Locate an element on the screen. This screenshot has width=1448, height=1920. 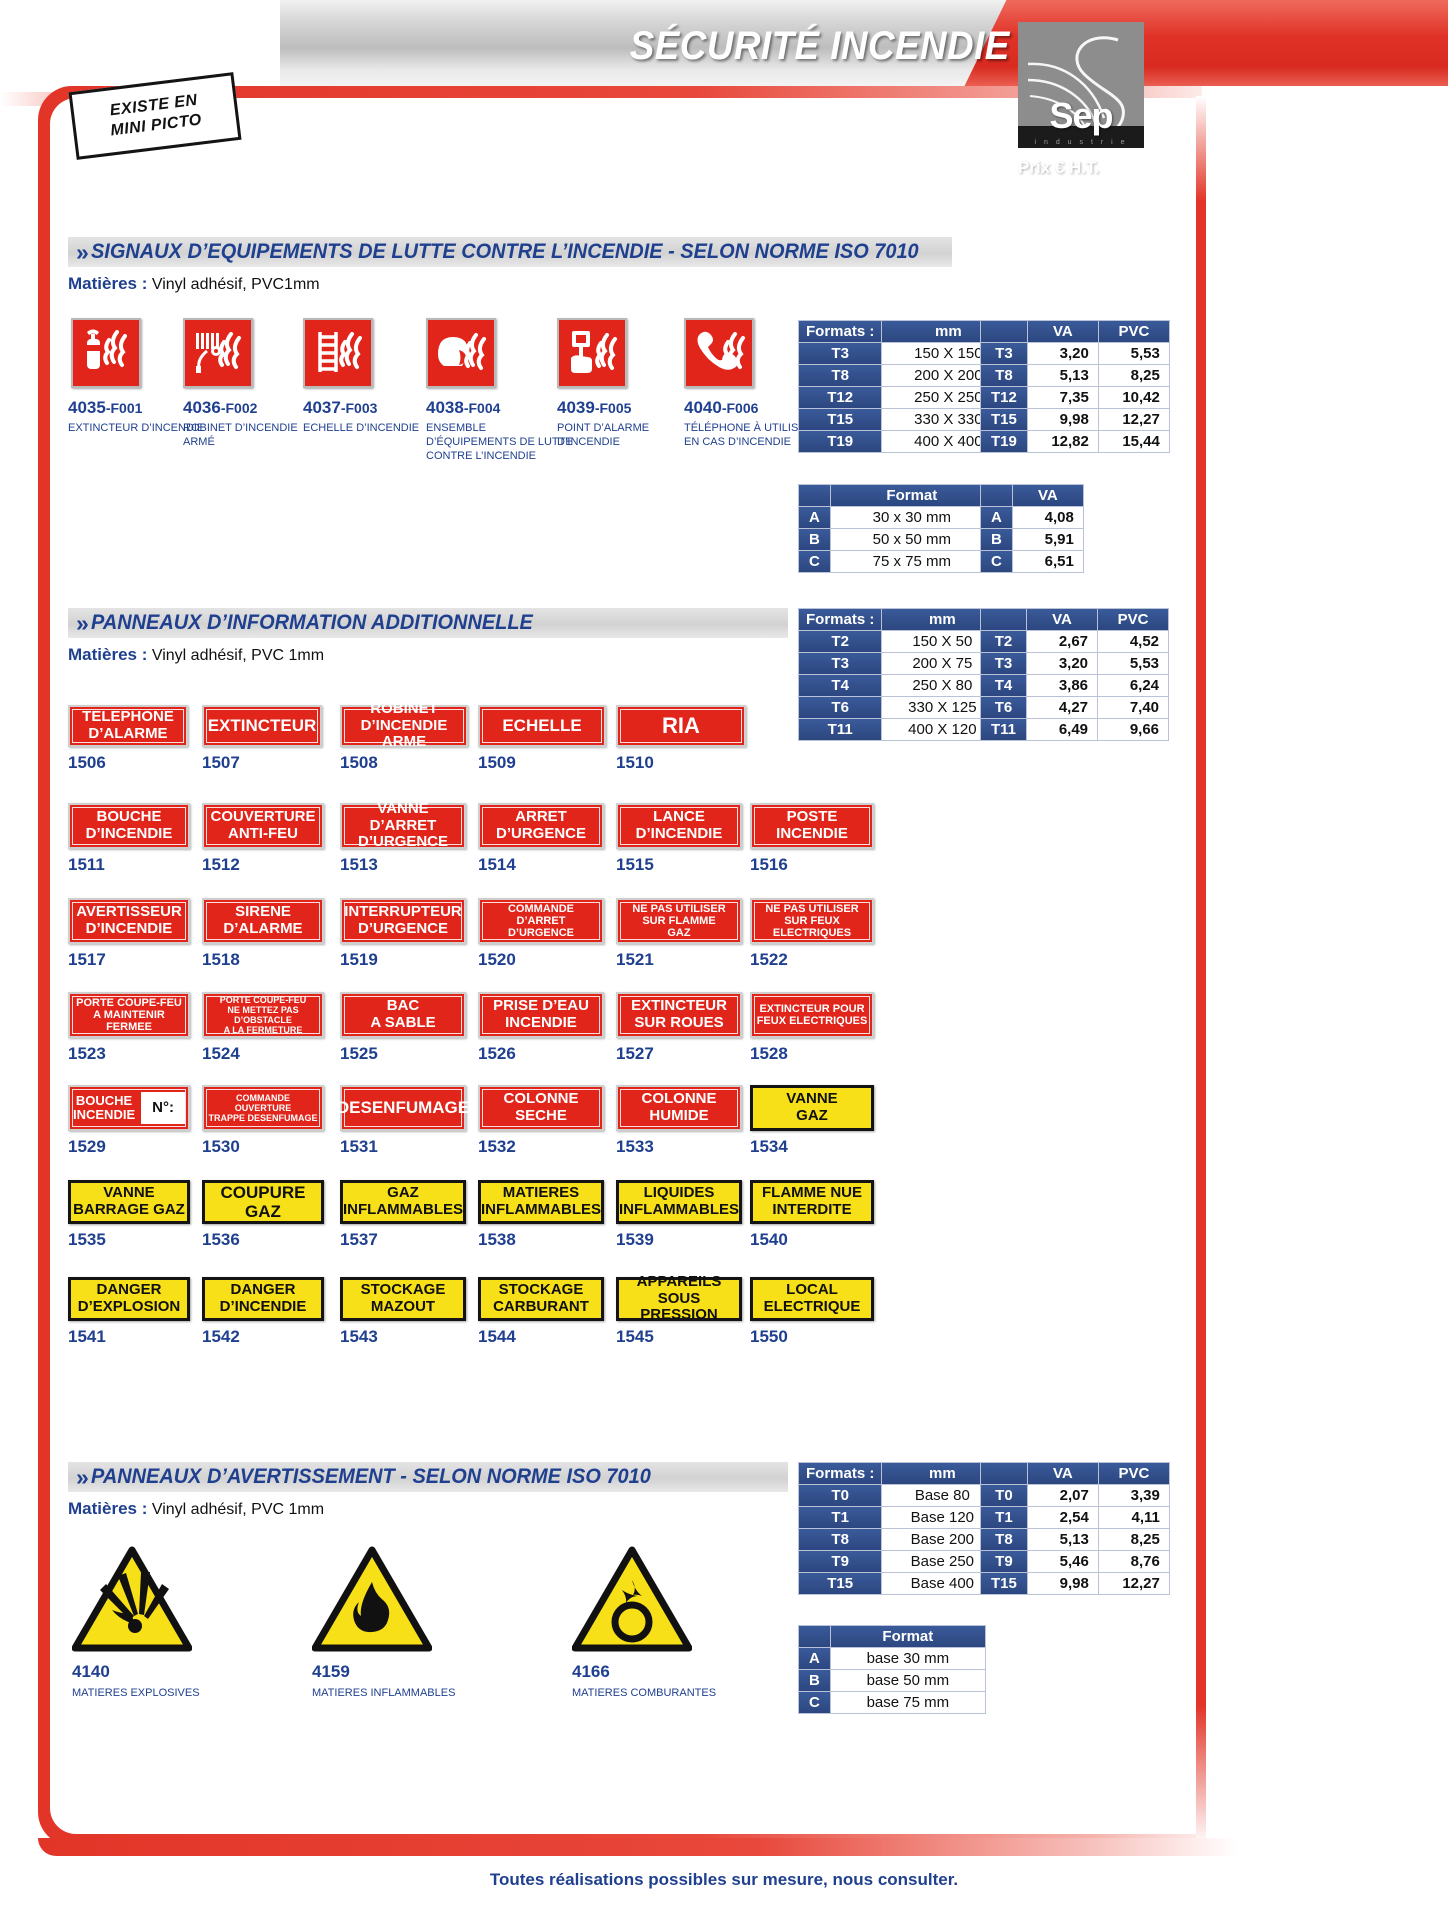
mm-col-header: mm is located at coordinates (942, 619).